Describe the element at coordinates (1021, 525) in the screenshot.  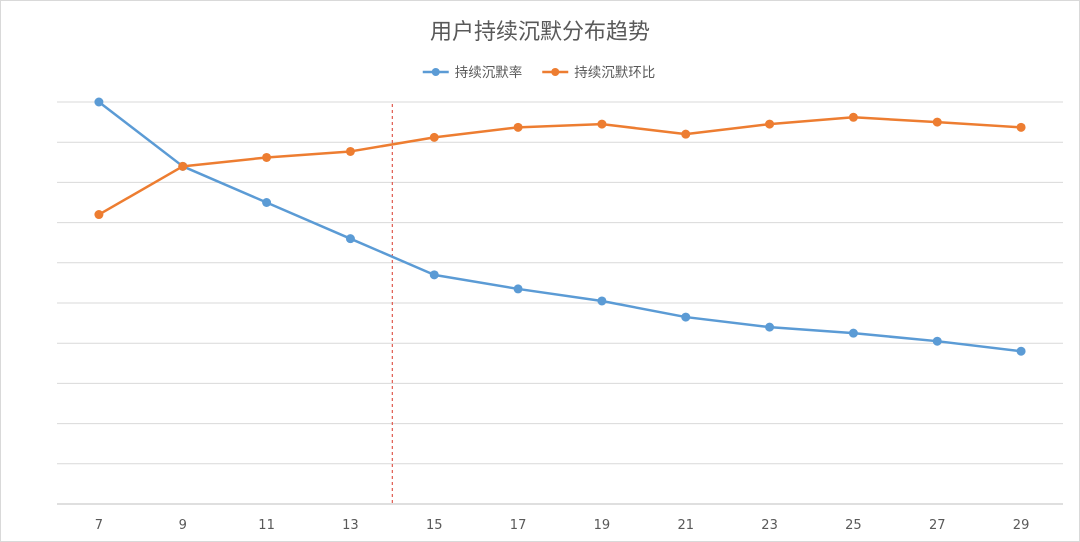
I see `x-tick-label: 29` at that location.